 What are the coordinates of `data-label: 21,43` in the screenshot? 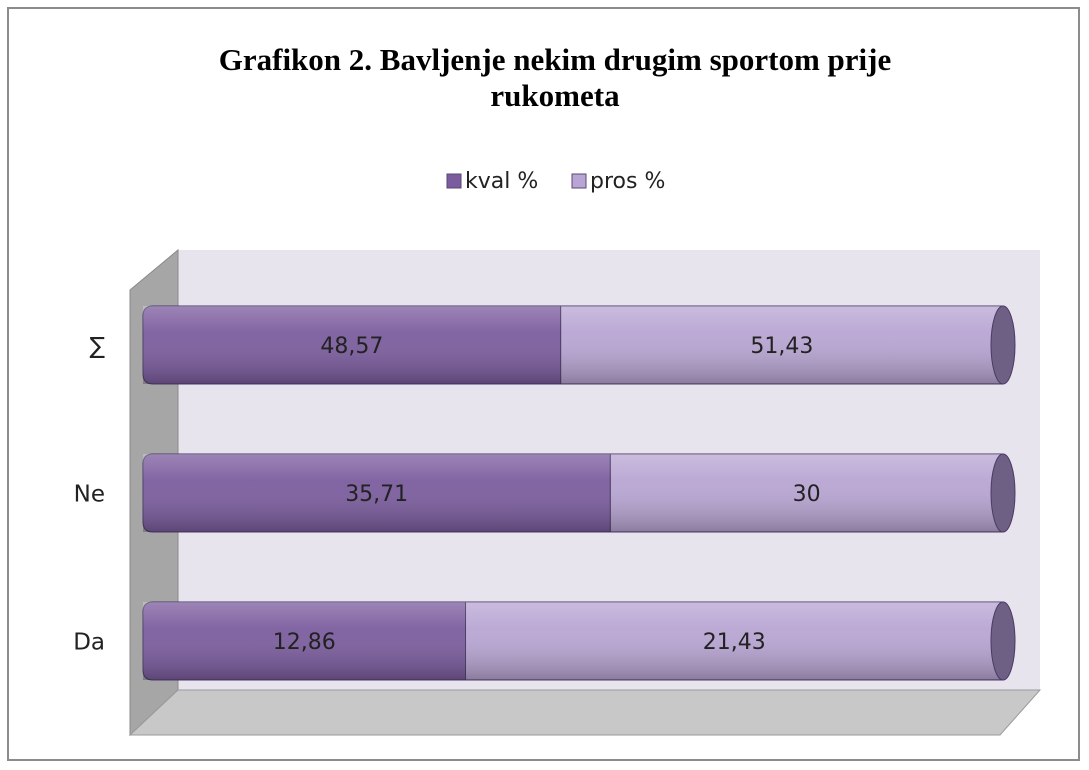 It's located at (734, 642).